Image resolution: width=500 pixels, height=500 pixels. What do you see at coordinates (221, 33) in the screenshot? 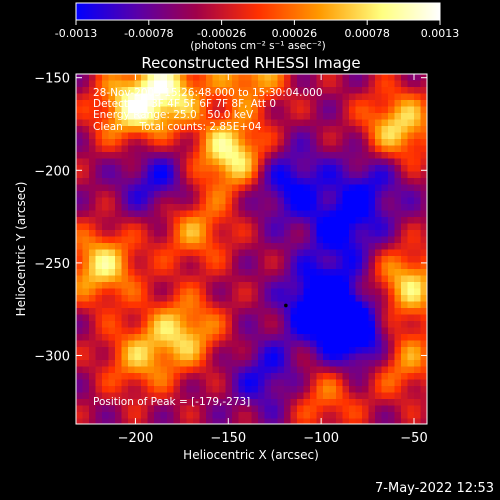
I see `colorbar-tick-label: -0.00026` at bounding box center [221, 33].